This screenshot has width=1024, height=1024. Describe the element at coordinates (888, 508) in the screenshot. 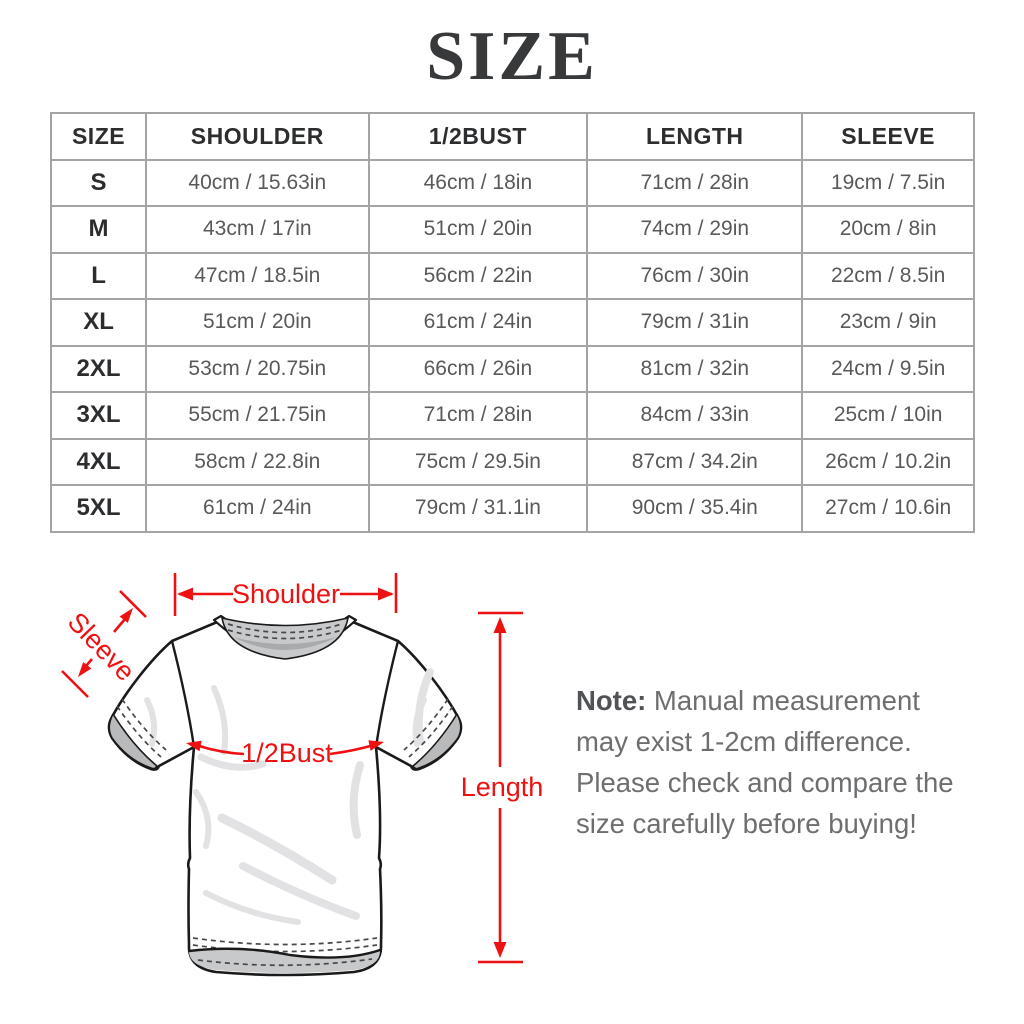

I see `sleeve-cell: 27cm / 10.6in` at that location.